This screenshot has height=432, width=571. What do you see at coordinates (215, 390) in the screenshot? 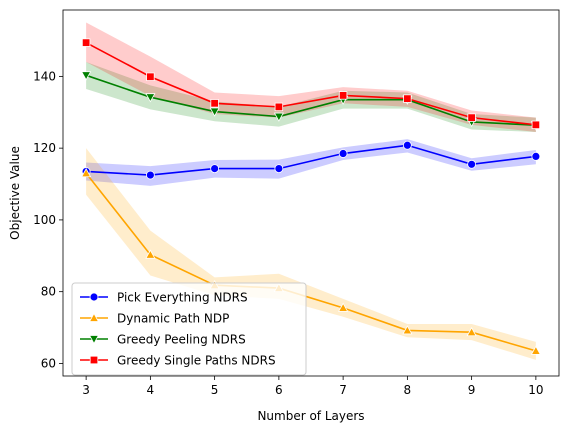
I see `x-tick-label: 5` at bounding box center [215, 390].